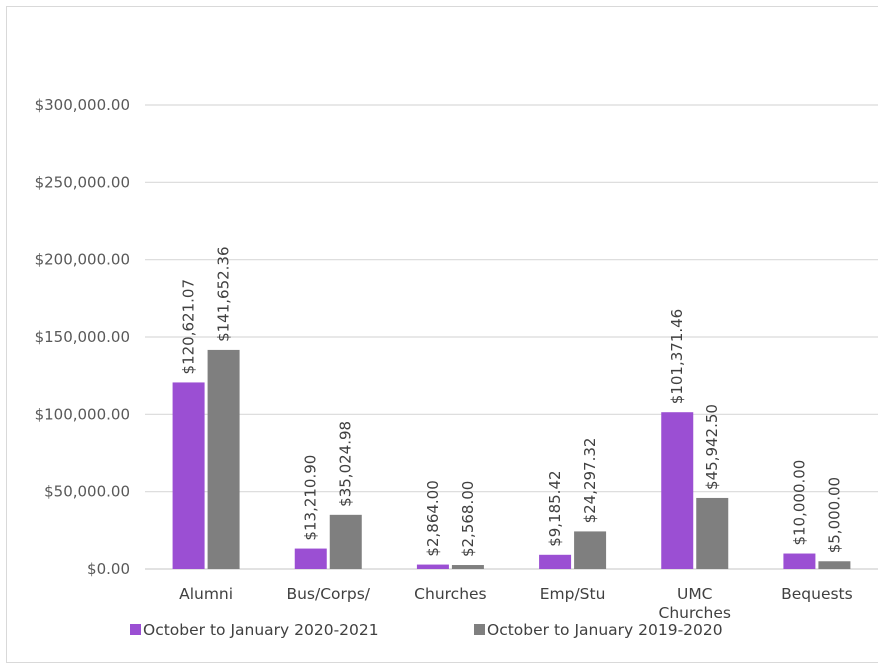 The image size is (878, 665). I want to click on y-tick-label: $0.00, so click(108, 569).